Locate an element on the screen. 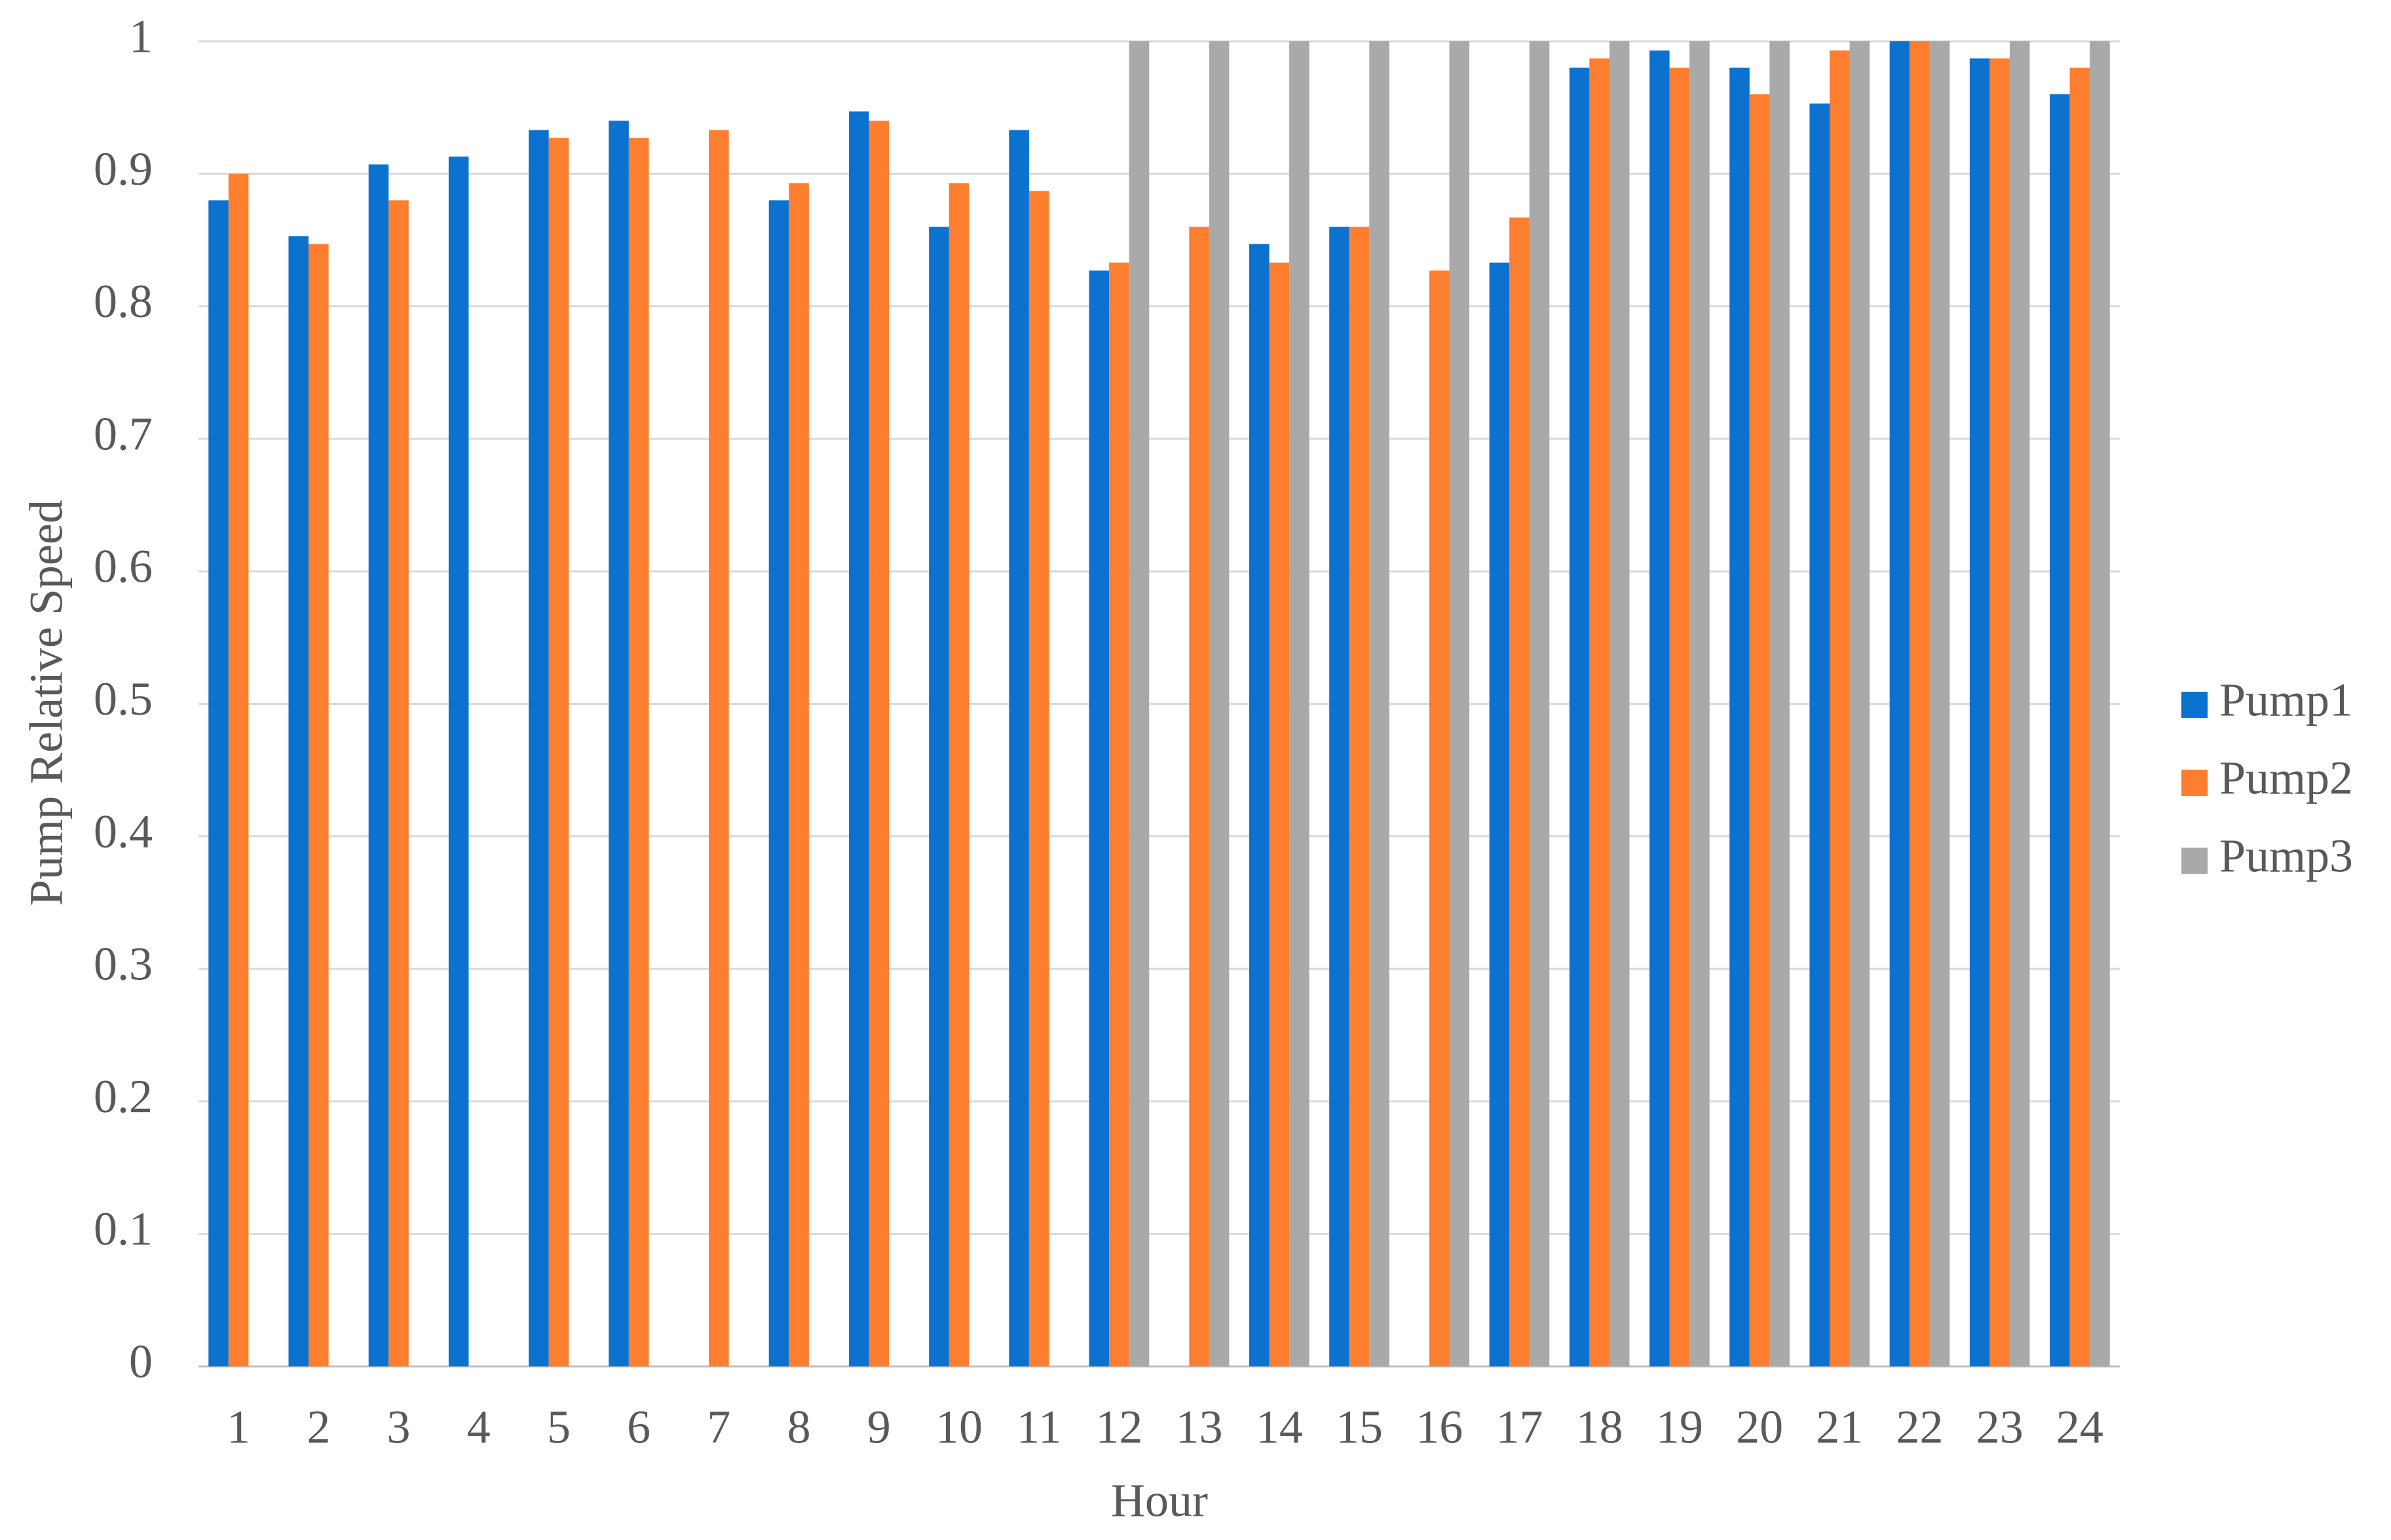 The height and width of the screenshot is (1540, 2391). x-tick-label: 20 is located at coordinates (1759, 1427).